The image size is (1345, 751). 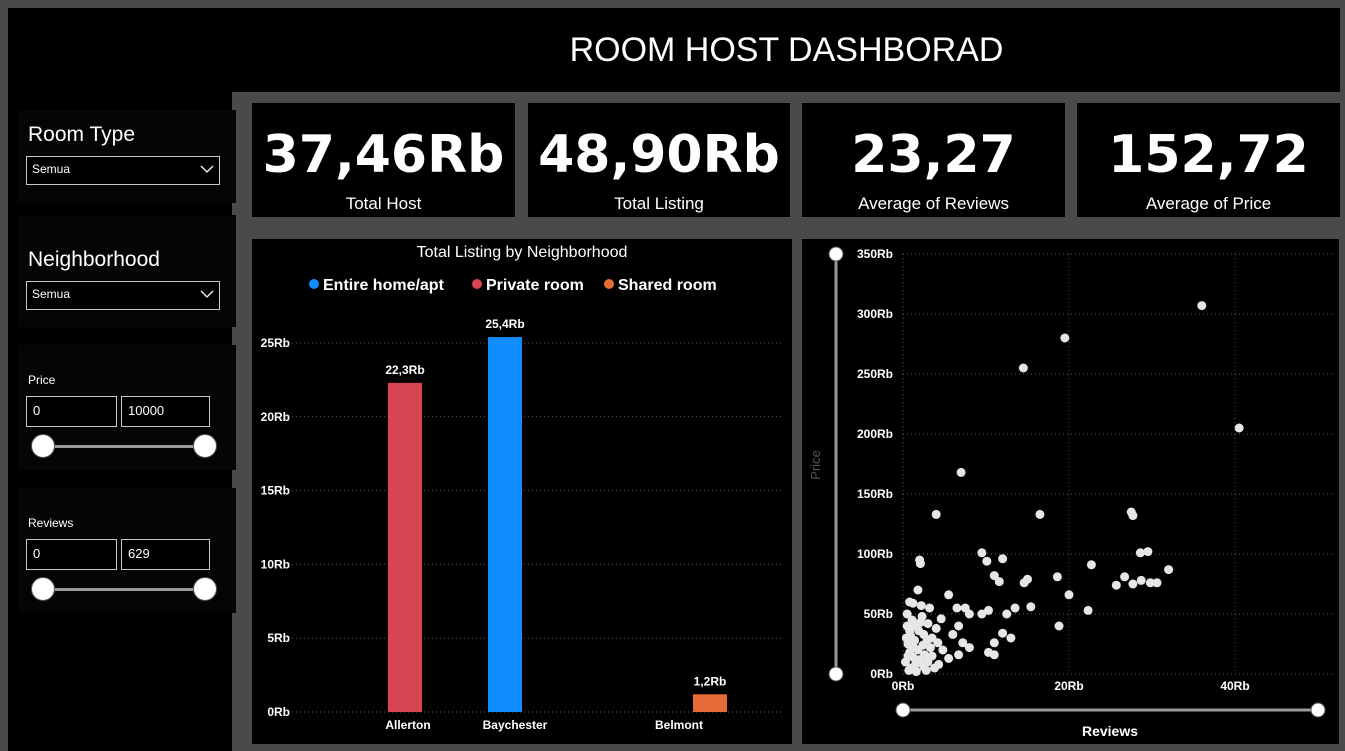 What do you see at coordinates (71, 554) in the screenshot?
I see `reviews-min-input: 0` at bounding box center [71, 554].